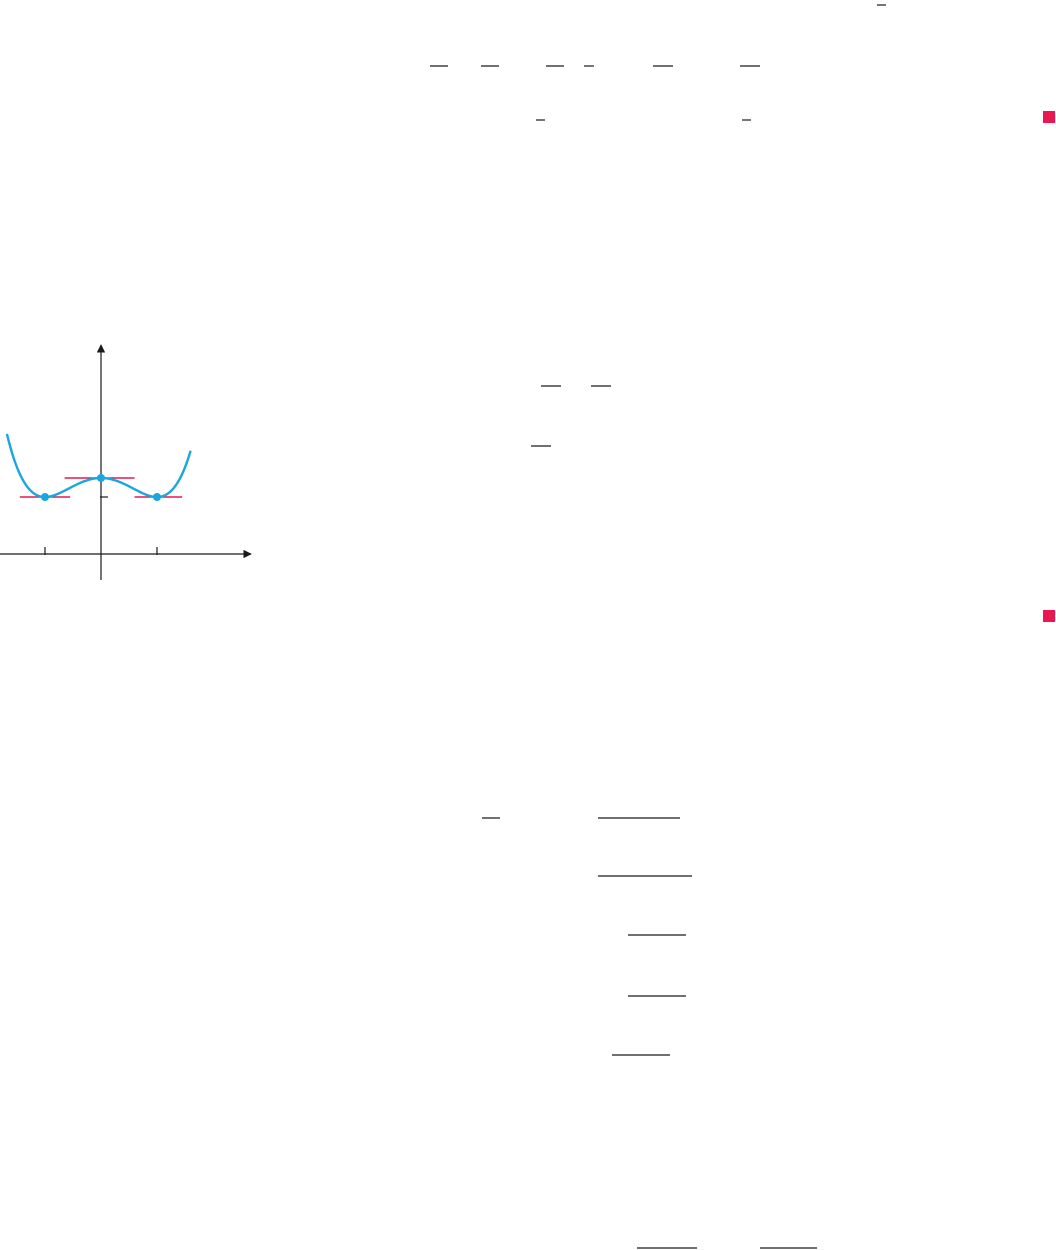 Image resolution: width=1056 pixels, height=1250 pixels. I want to click on function-graph, so click(126, 462).